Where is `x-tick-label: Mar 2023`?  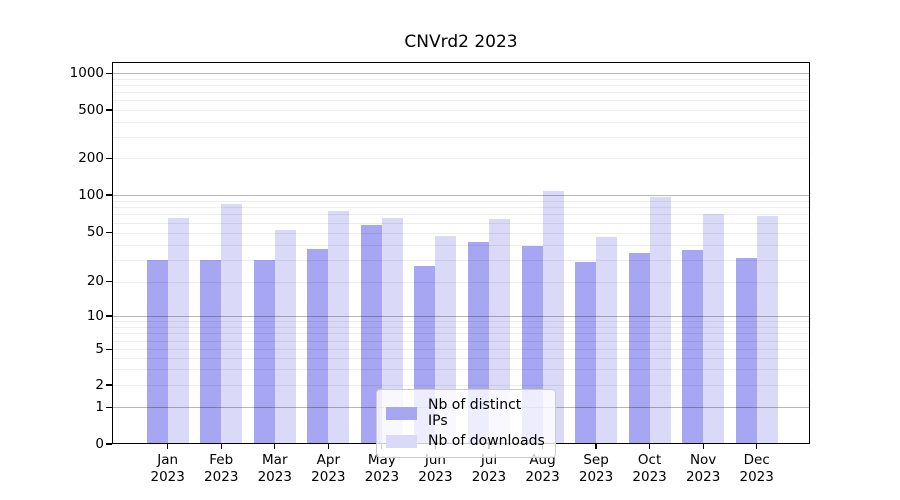
x-tick-label: Mar 2023 is located at coordinates (274, 468).